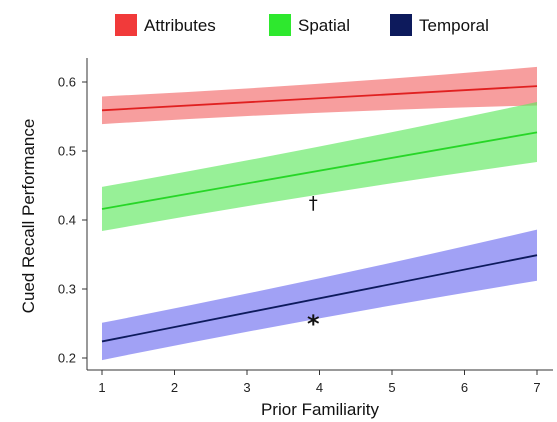 The image size is (557, 422). What do you see at coordinates (319, 170) in the screenshot?
I see `line-spatial` at bounding box center [319, 170].